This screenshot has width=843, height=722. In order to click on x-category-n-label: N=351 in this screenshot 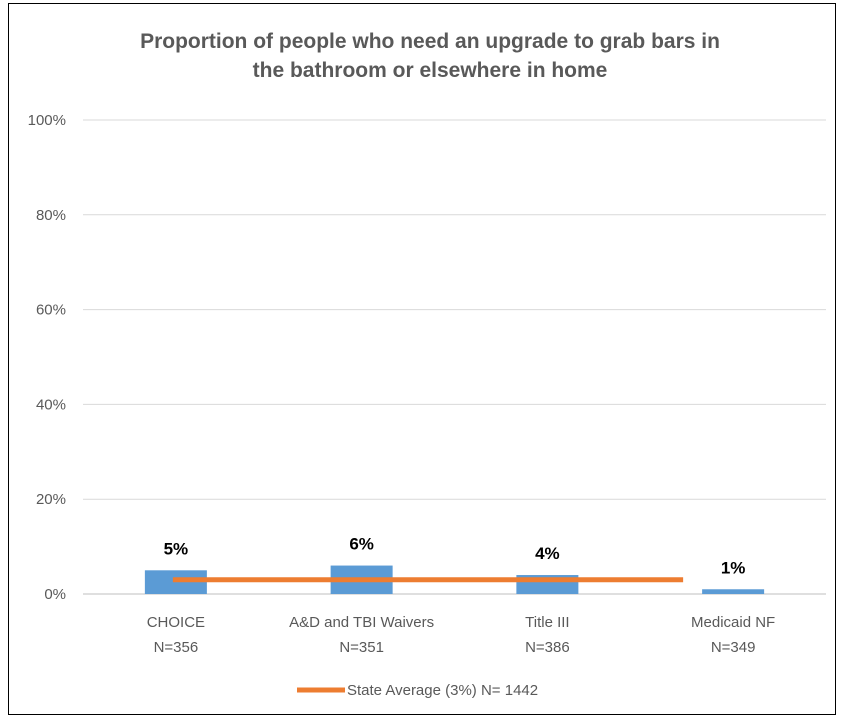, I will do `click(361, 647)`.